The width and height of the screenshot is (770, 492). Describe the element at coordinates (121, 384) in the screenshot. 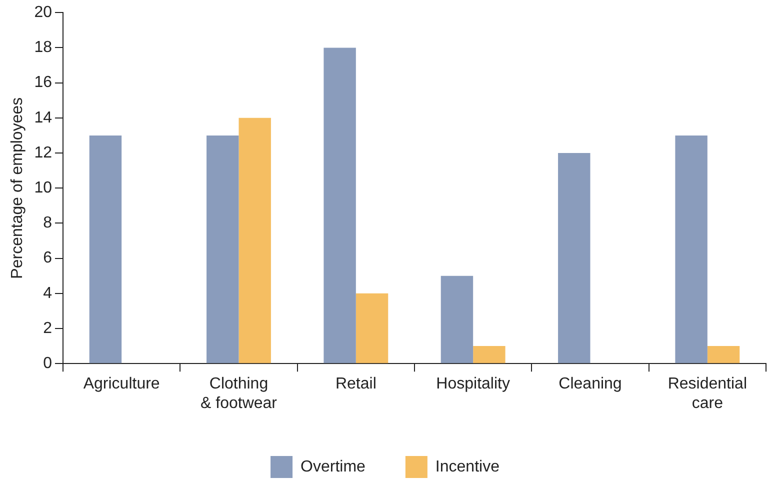

I see `x-tick-label: Agriculture` at that location.